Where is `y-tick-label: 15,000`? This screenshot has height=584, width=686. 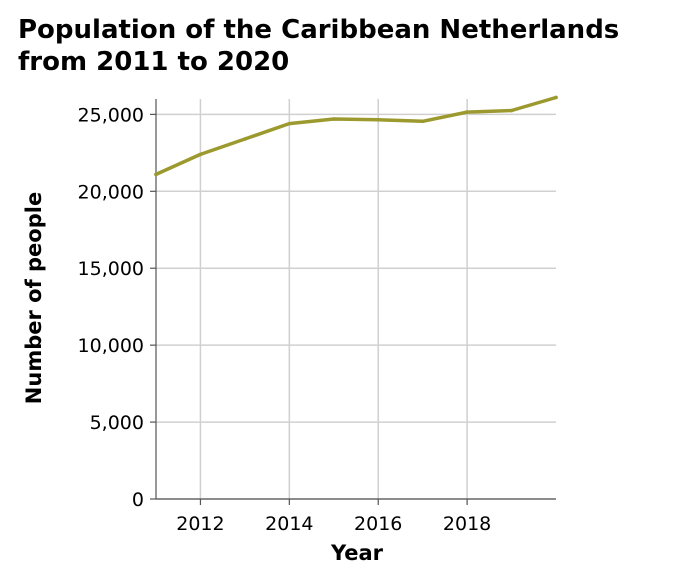 y-tick-label: 15,000 is located at coordinates (111, 269).